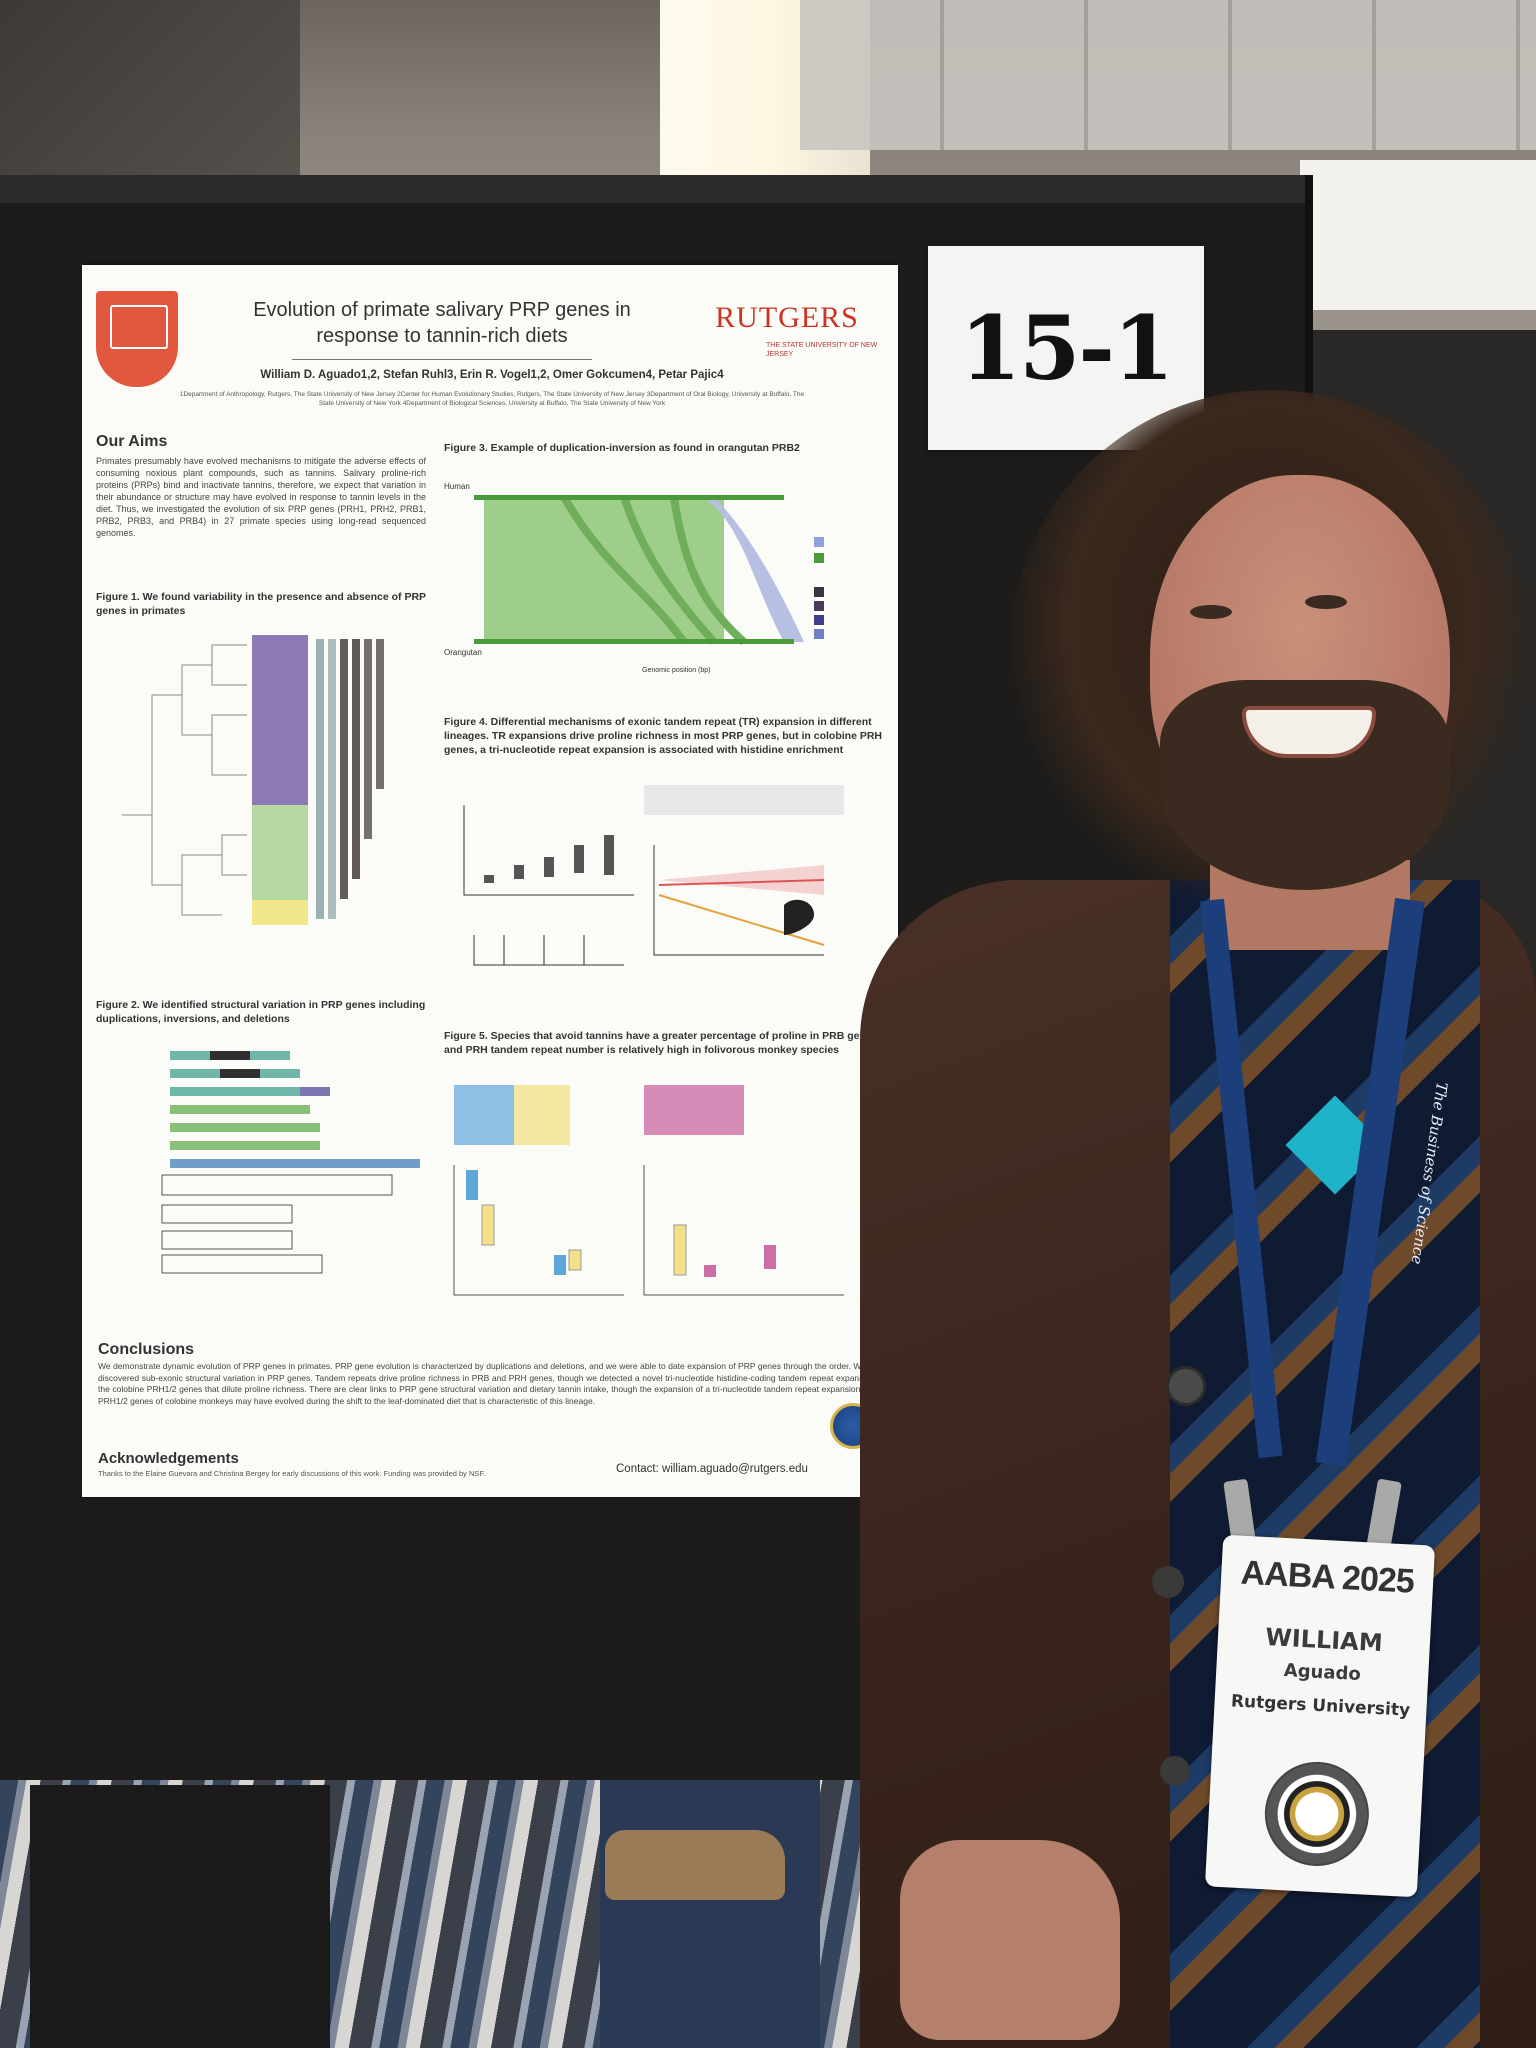 This screenshot has width=1536, height=2048. What do you see at coordinates (180, 1916) in the screenshot?
I see `bystander-legs` at bounding box center [180, 1916].